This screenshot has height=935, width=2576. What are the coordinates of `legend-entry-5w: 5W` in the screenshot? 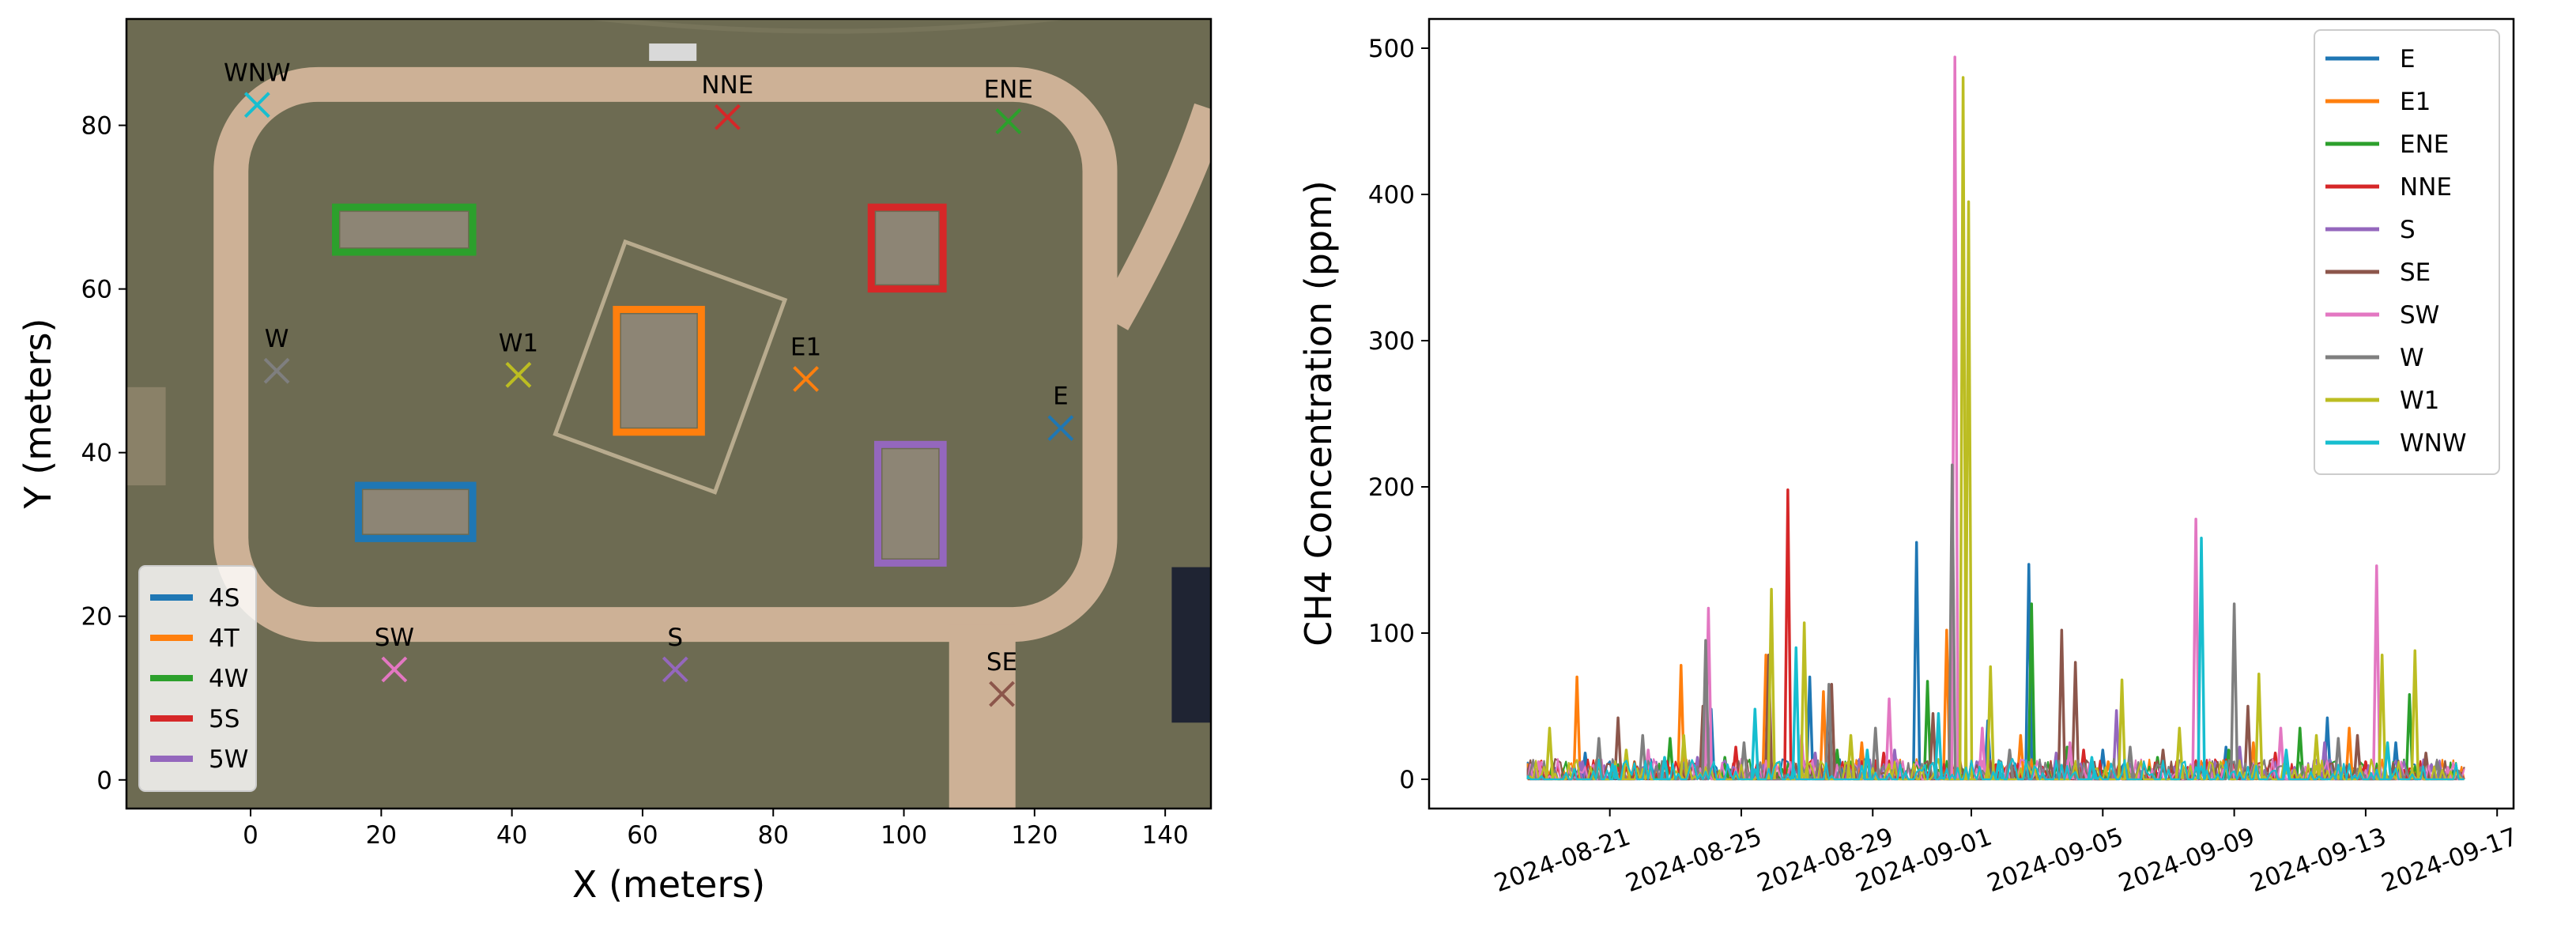 It's located at (199, 759).